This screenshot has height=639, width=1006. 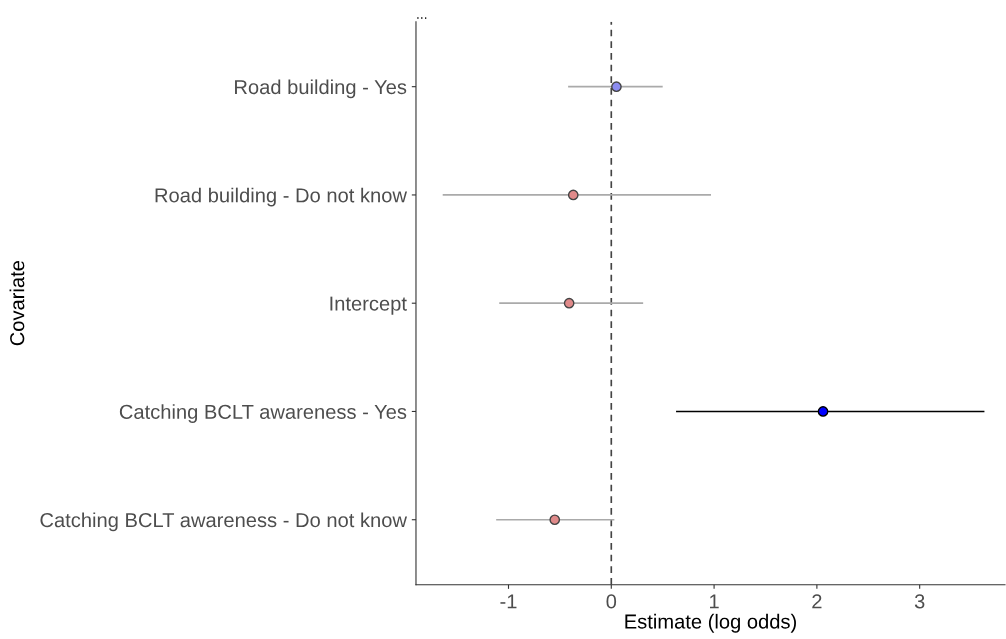 I want to click on x-tick-label: -1, so click(x=508, y=601).